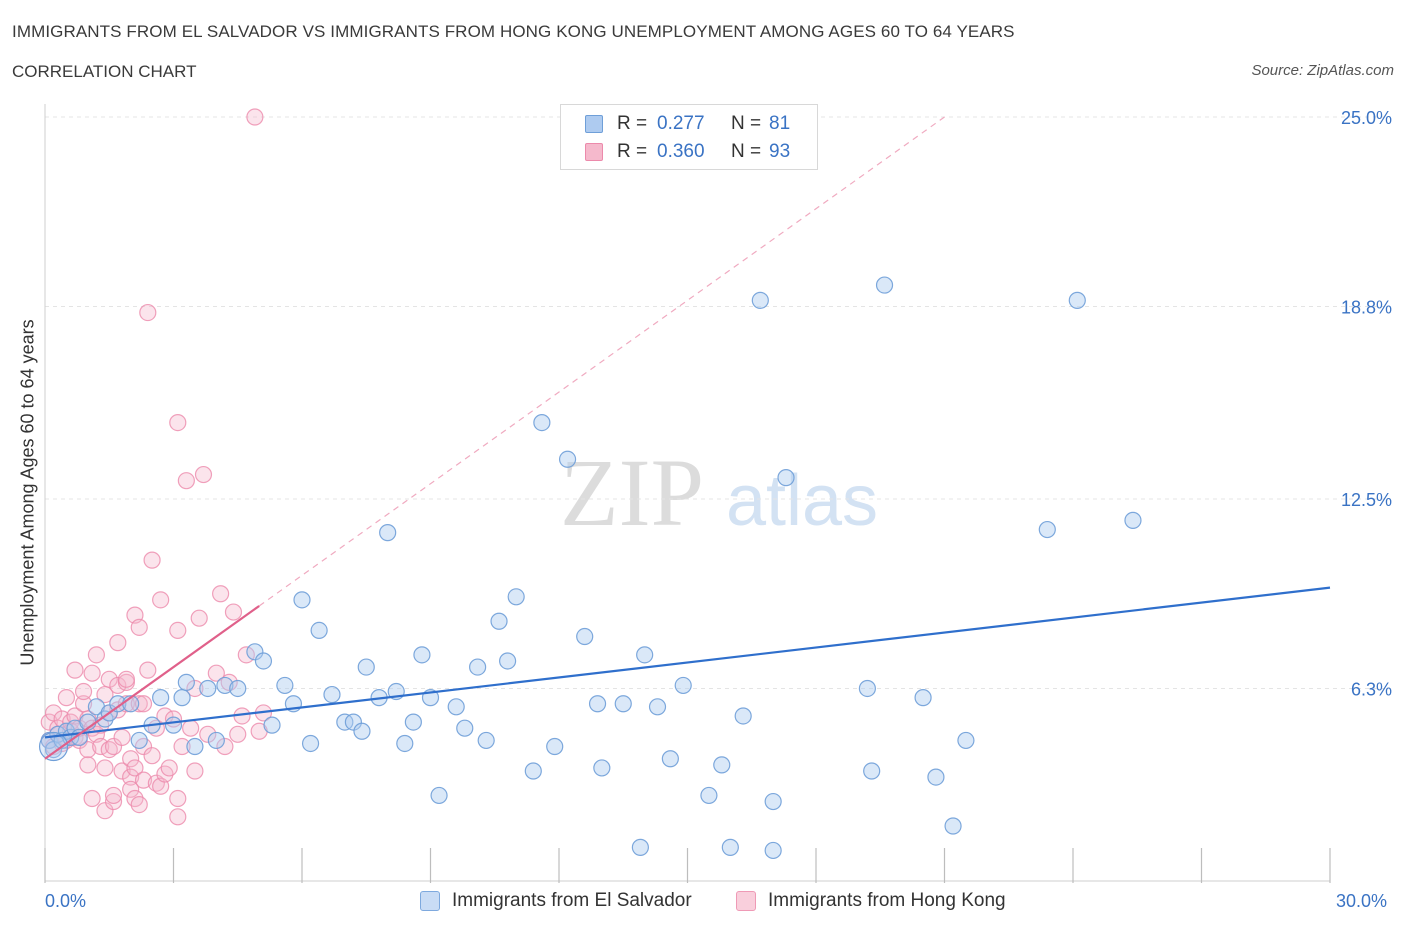  I want to click on legend-item-hong-kong: Immigrants from Hong Kong, so click(871, 901).